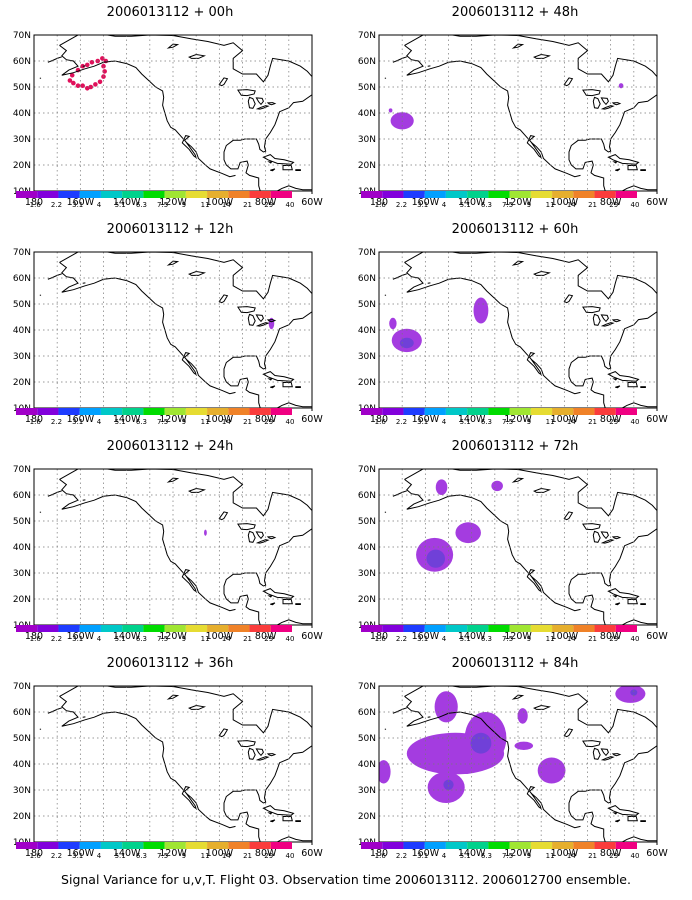 Image resolution: width=692 pixels, height=900 pixels. Describe the element at coordinates (529, 422) in the screenshot. I see `colorbar-label: 9` at that location.